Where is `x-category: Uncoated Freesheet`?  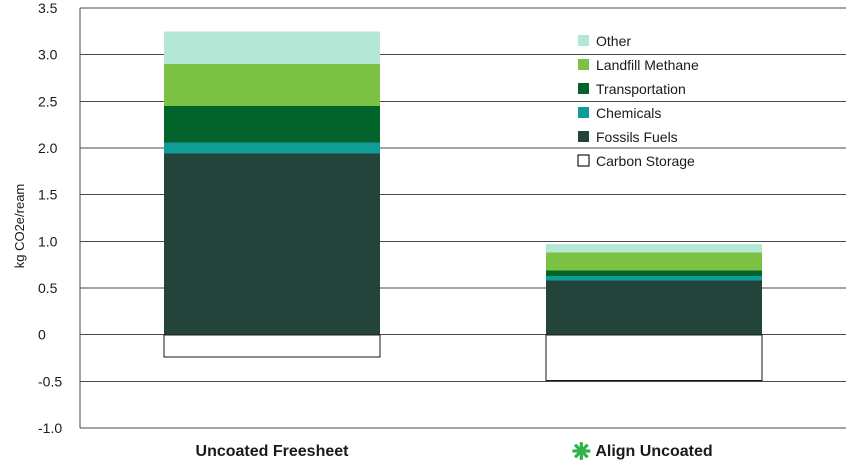 x-category: Uncoated Freesheet is located at coordinates (273, 451).